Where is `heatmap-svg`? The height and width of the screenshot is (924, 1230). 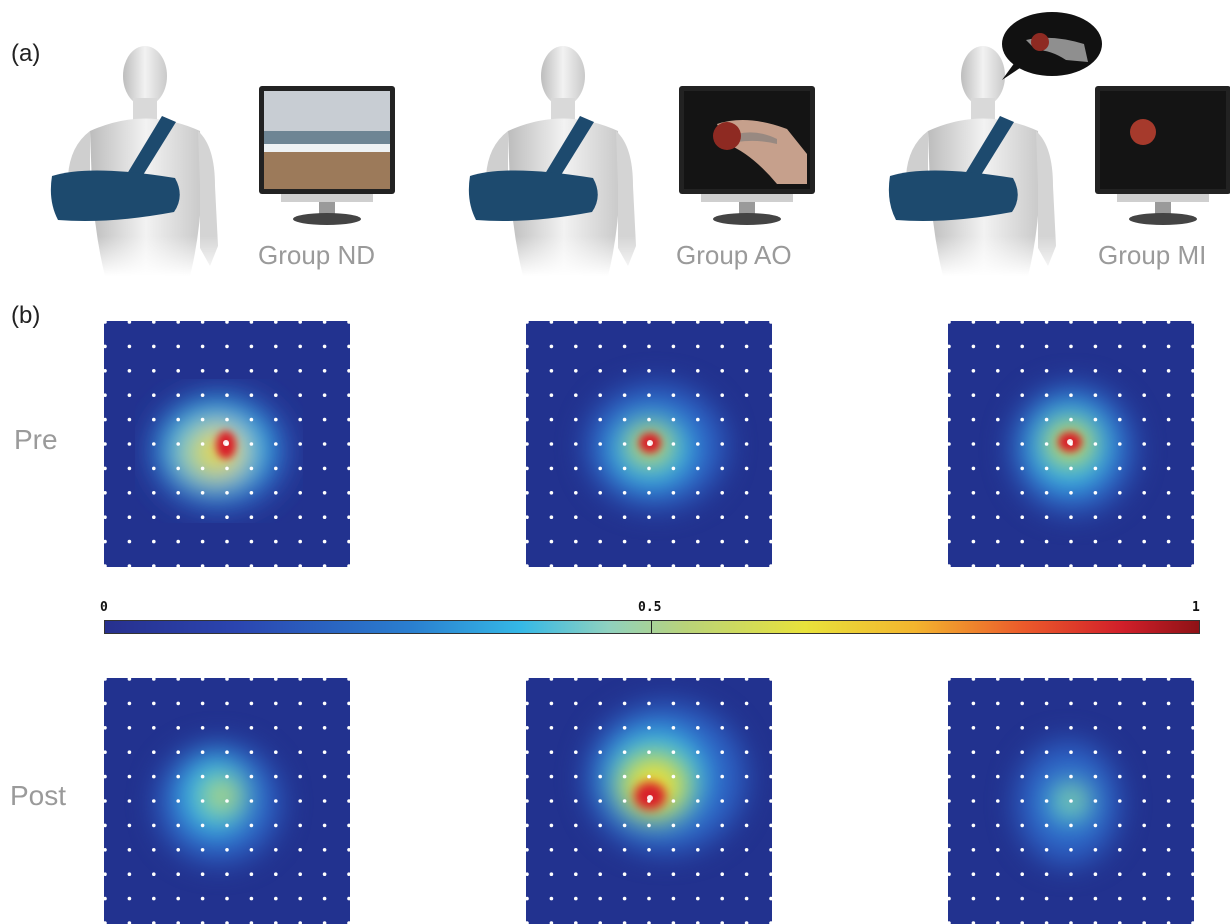 heatmap-svg is located at coordinates (649, 444).